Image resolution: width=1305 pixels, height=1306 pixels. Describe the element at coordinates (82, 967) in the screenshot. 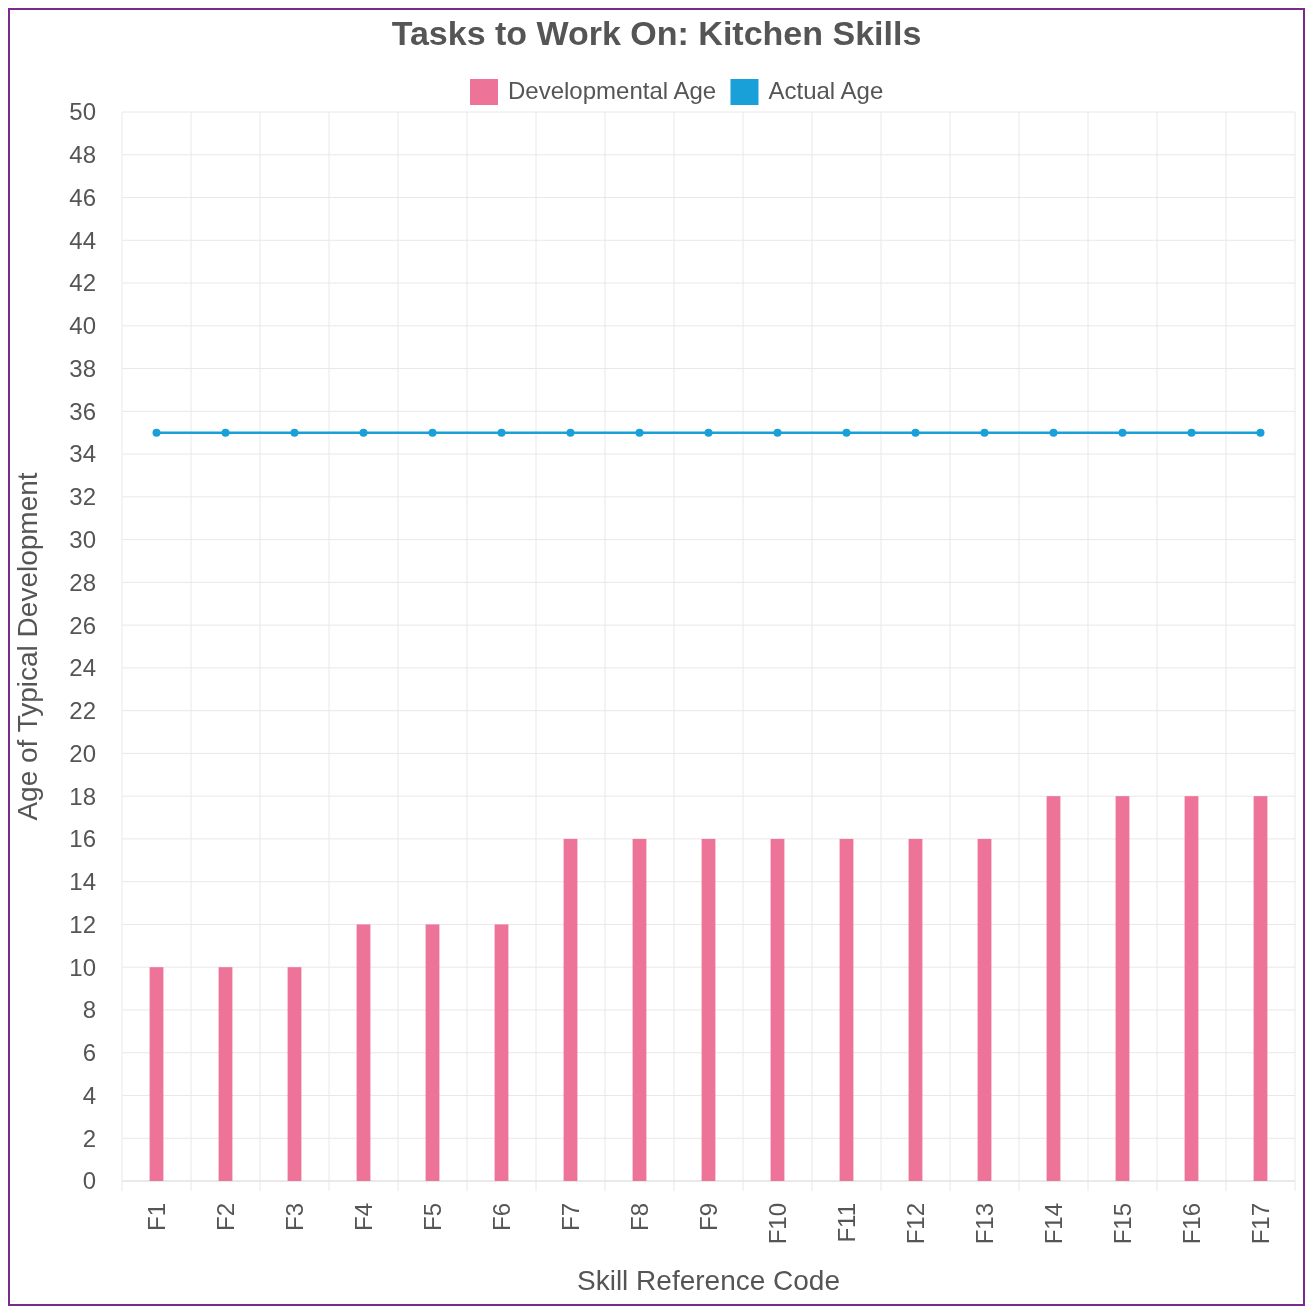

I see `y-tick-label: 10` at that location.